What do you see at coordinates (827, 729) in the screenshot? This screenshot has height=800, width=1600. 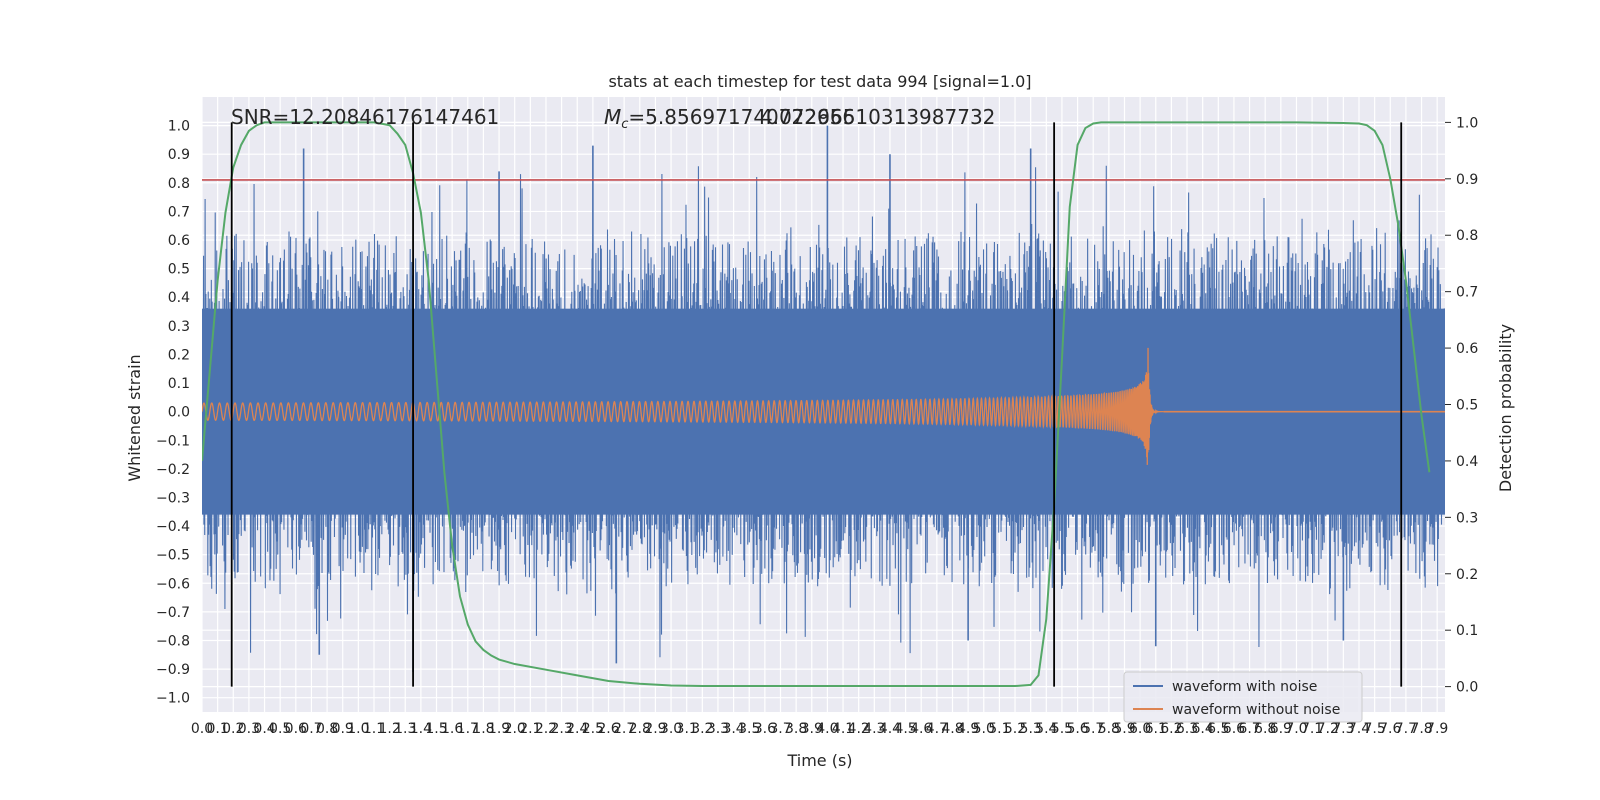 I see `x-tick-label: 4.0` at bounding box center [827, 729].